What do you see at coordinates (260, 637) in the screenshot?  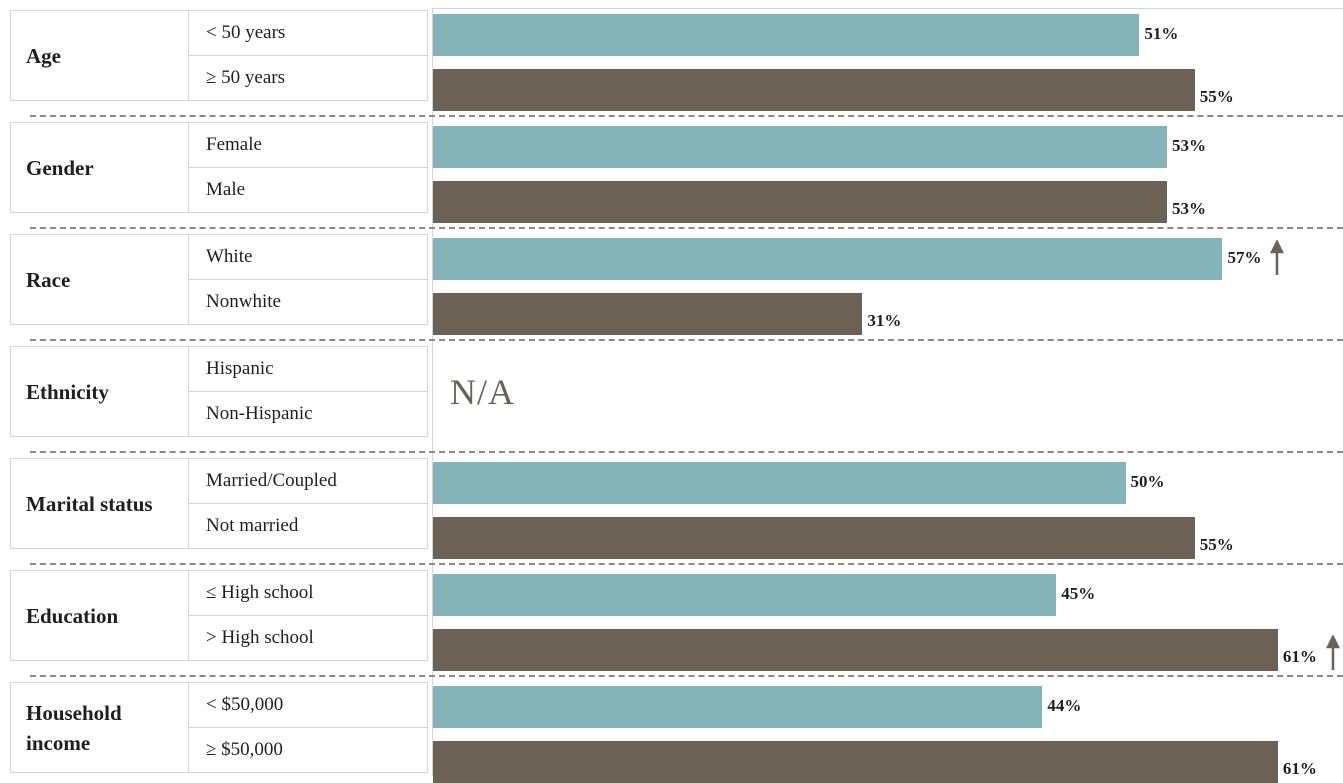 I see `category-label: > High school` at bounding box center [260, 637].